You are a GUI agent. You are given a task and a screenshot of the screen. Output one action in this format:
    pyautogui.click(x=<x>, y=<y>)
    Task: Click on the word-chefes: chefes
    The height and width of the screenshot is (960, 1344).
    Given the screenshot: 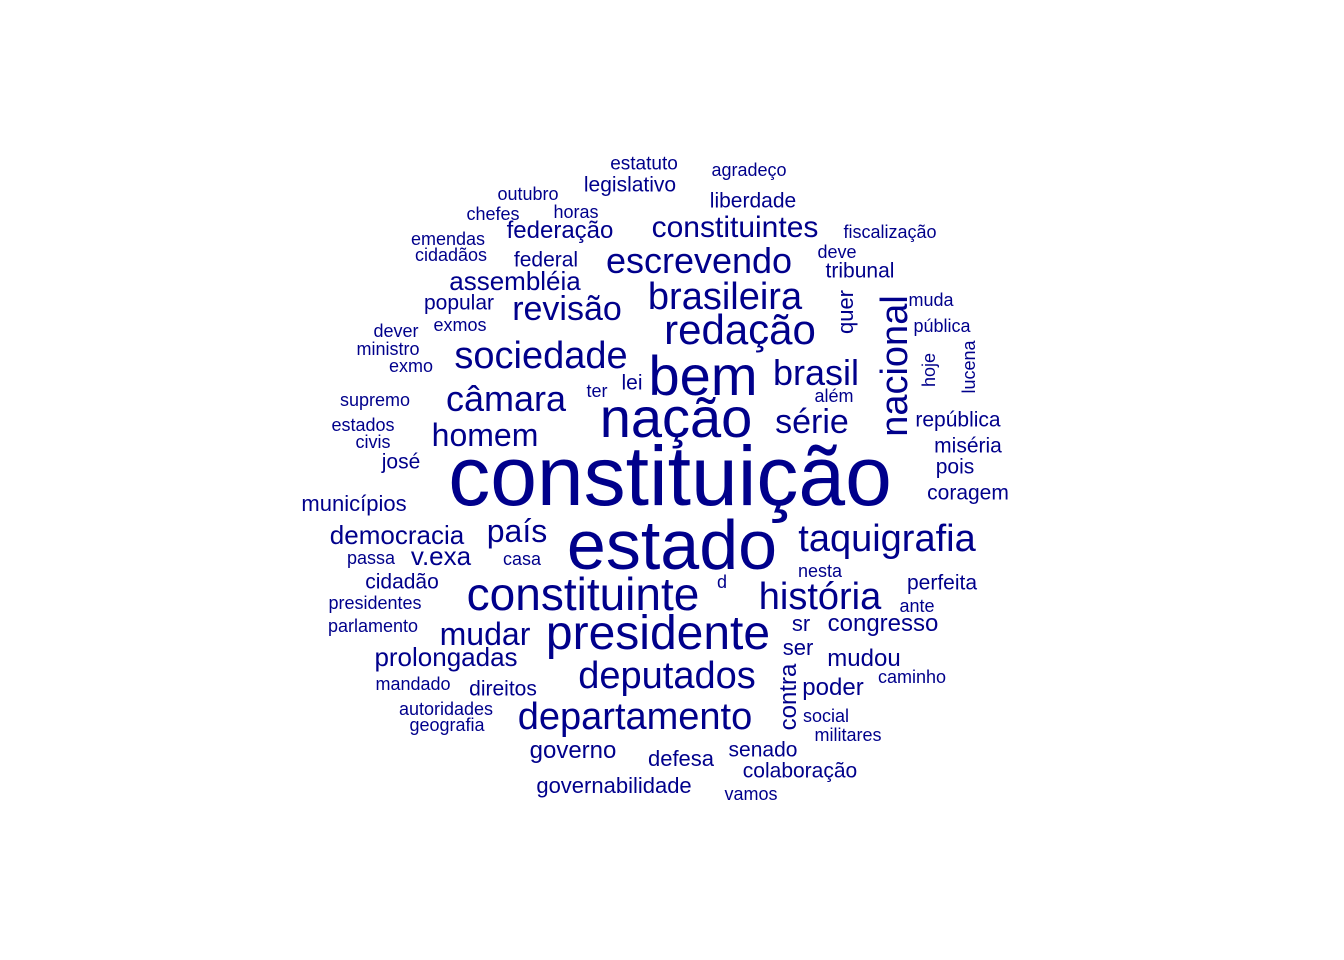 What is the action you would take?
    pyautogui.click(x=493, y=214)
    